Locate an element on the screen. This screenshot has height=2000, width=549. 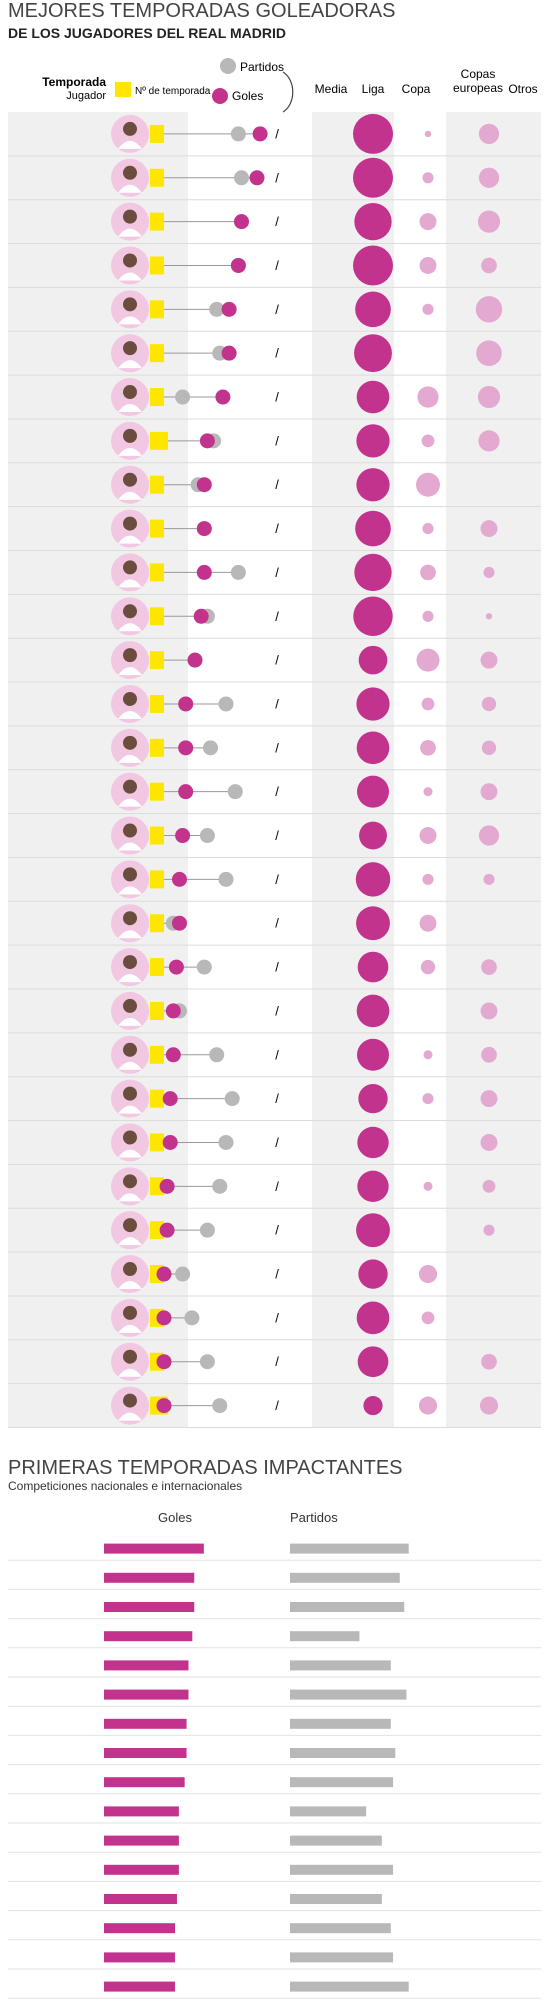
legend-goals: Goles is located at coordinates (247, 96).